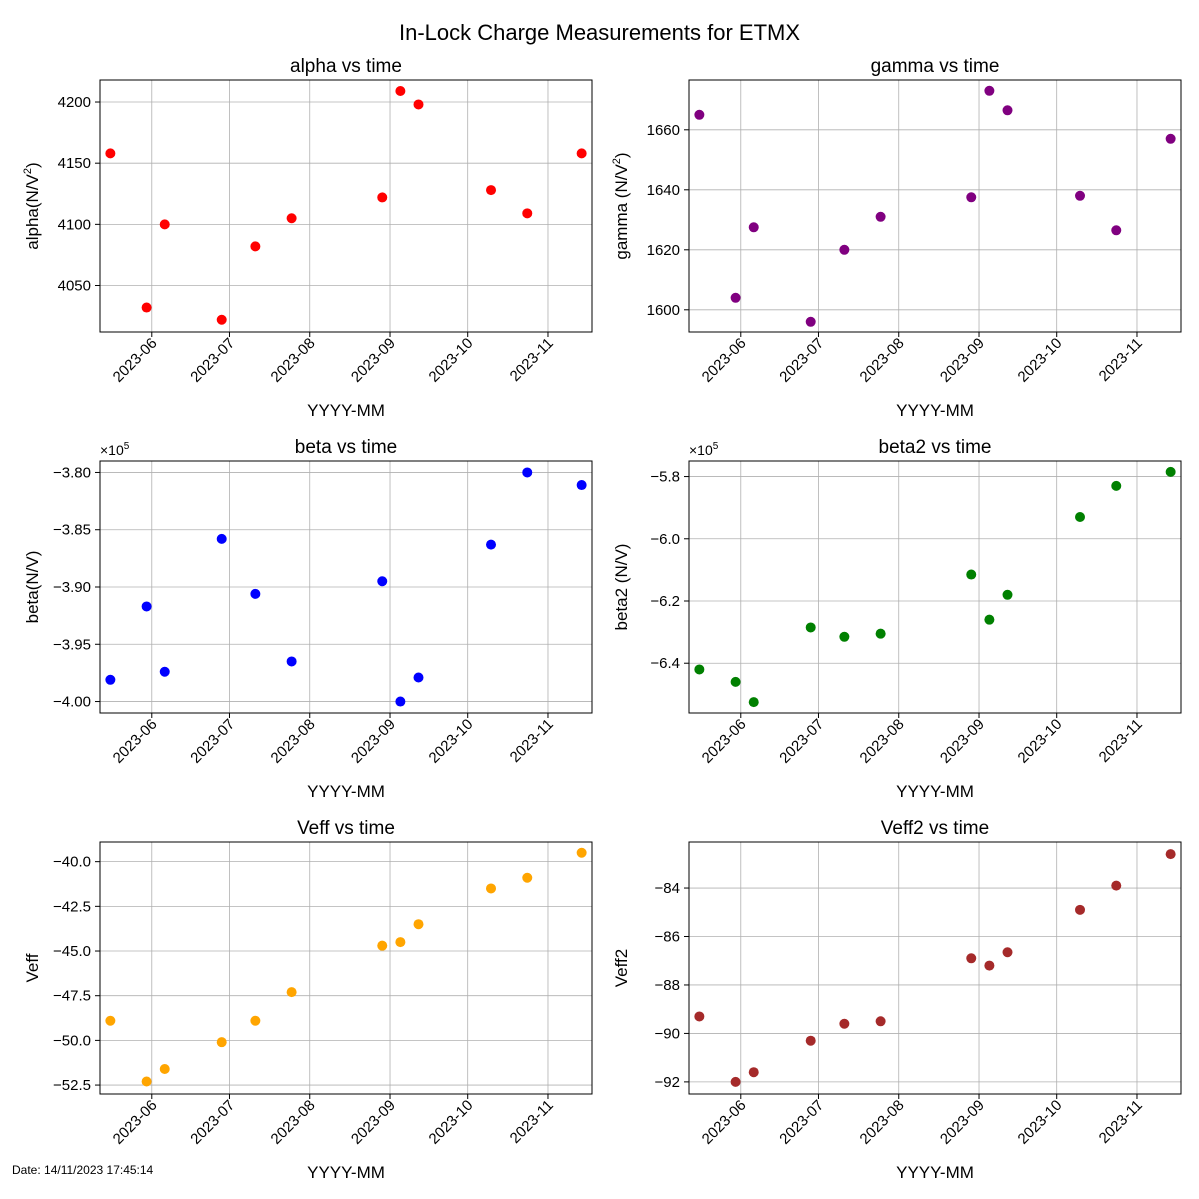  What do you see at coordinates (1040, 1122) in the screenshot?
I see `veff2-xtick-label: 2023-10` at bounding box center [1040, 1122].